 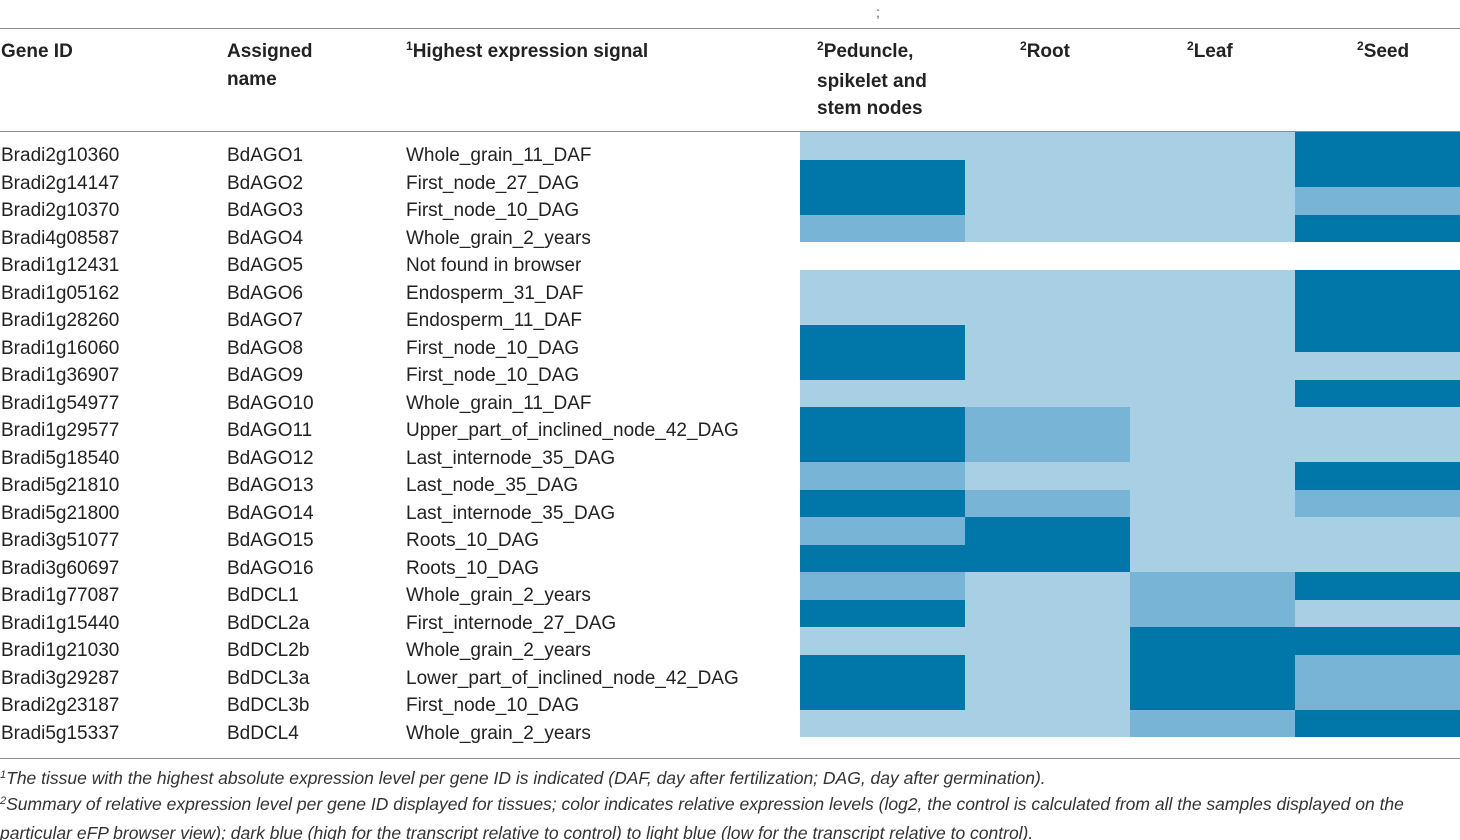 What do you see at coordinates (493, 210) in the screenshot?
I see `highest-signal-cell: First_node_10_DAG` at bounding box center [493, 210].